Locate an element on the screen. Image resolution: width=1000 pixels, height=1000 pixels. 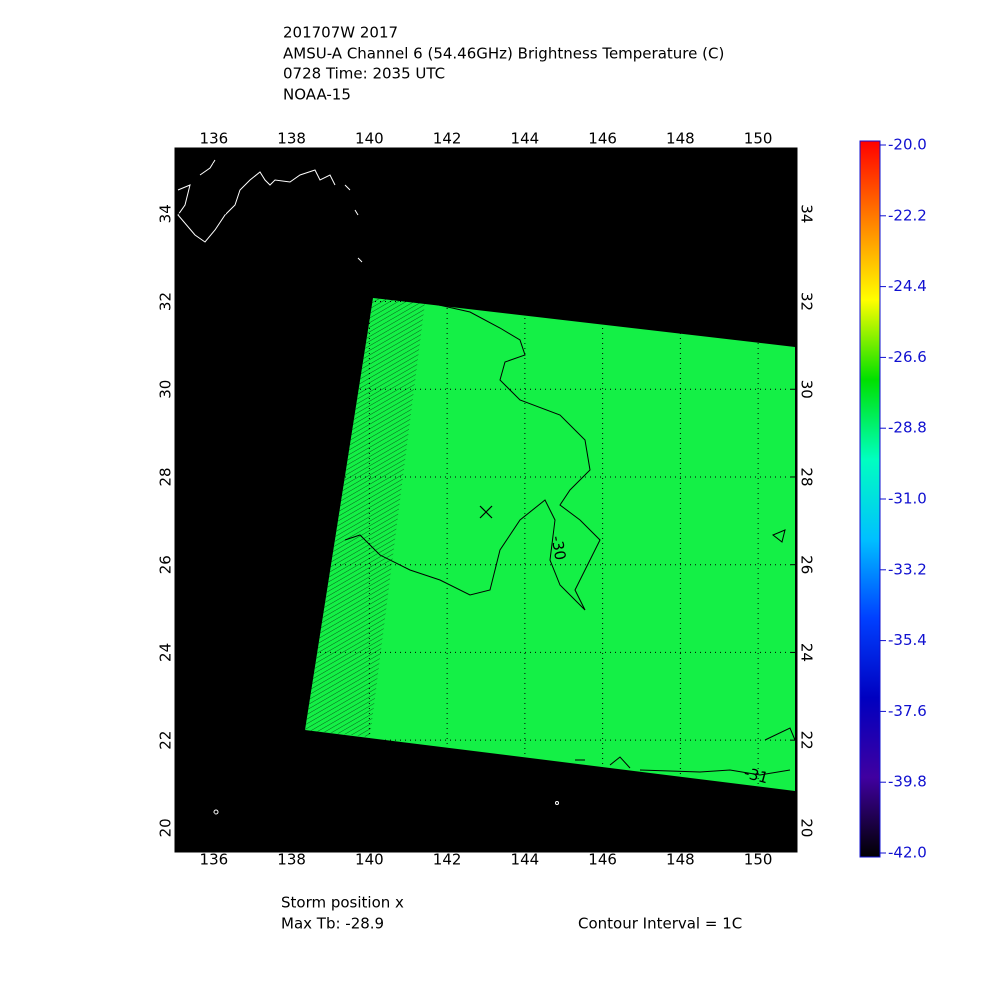
colorbar-label: -22.2 is located at coordinates (907, 215).